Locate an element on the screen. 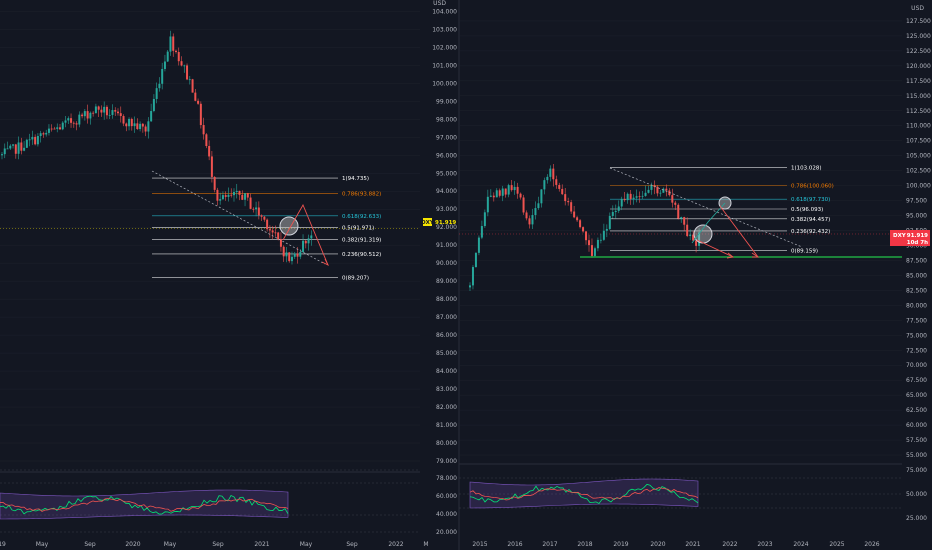 The image size is (932, 550). left-badge-value: 91.919 is located at coordinates (445, 223).